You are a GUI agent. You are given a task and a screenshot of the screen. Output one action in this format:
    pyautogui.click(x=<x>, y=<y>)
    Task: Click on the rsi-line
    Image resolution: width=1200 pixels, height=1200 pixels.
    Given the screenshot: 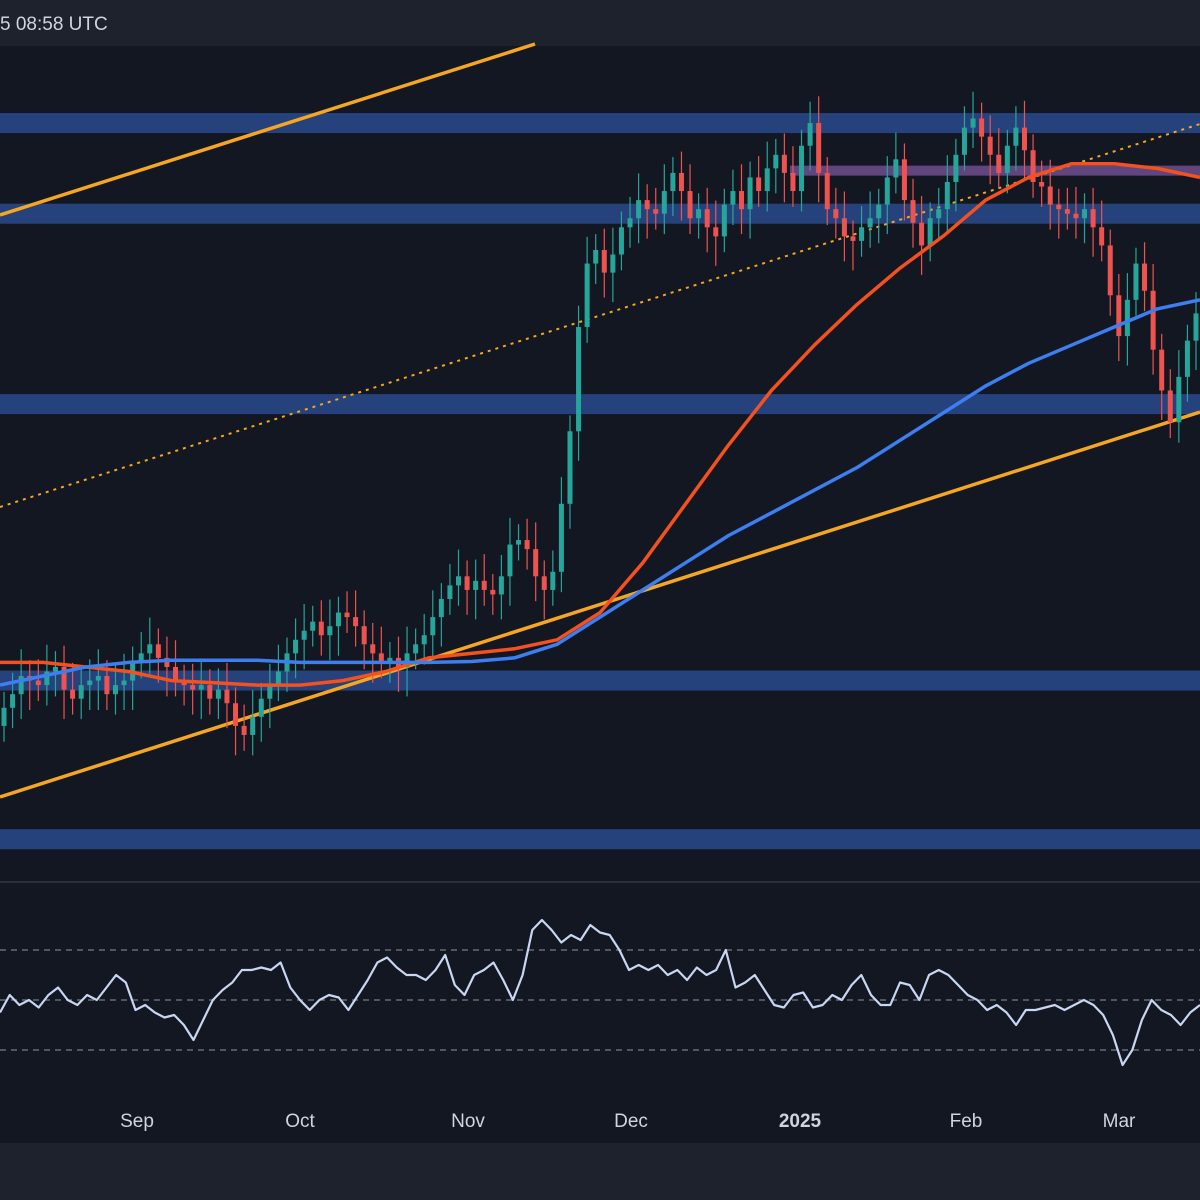 What is the action you would take?
    pyautogui.click(x=600, y=992)
    